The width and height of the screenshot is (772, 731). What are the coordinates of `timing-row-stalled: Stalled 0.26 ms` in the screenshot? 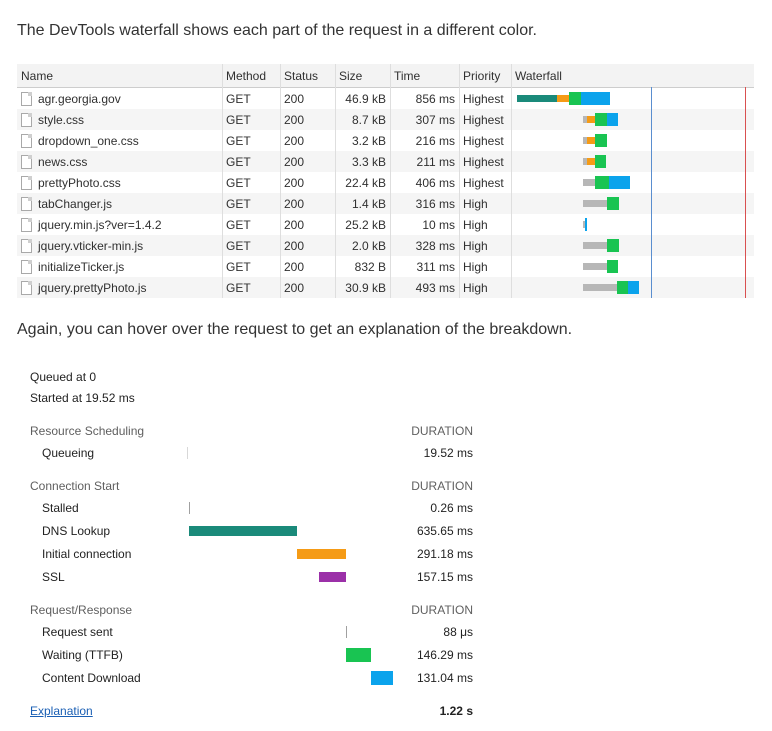 It's located at (255, 508).